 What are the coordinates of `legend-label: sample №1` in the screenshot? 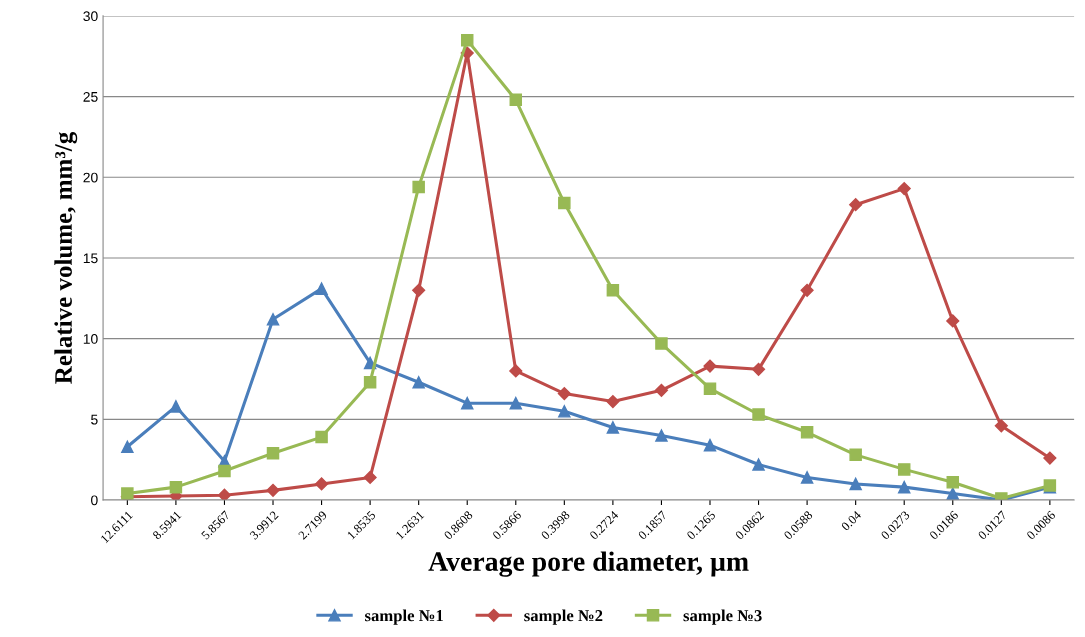 It's located at (404, 617).